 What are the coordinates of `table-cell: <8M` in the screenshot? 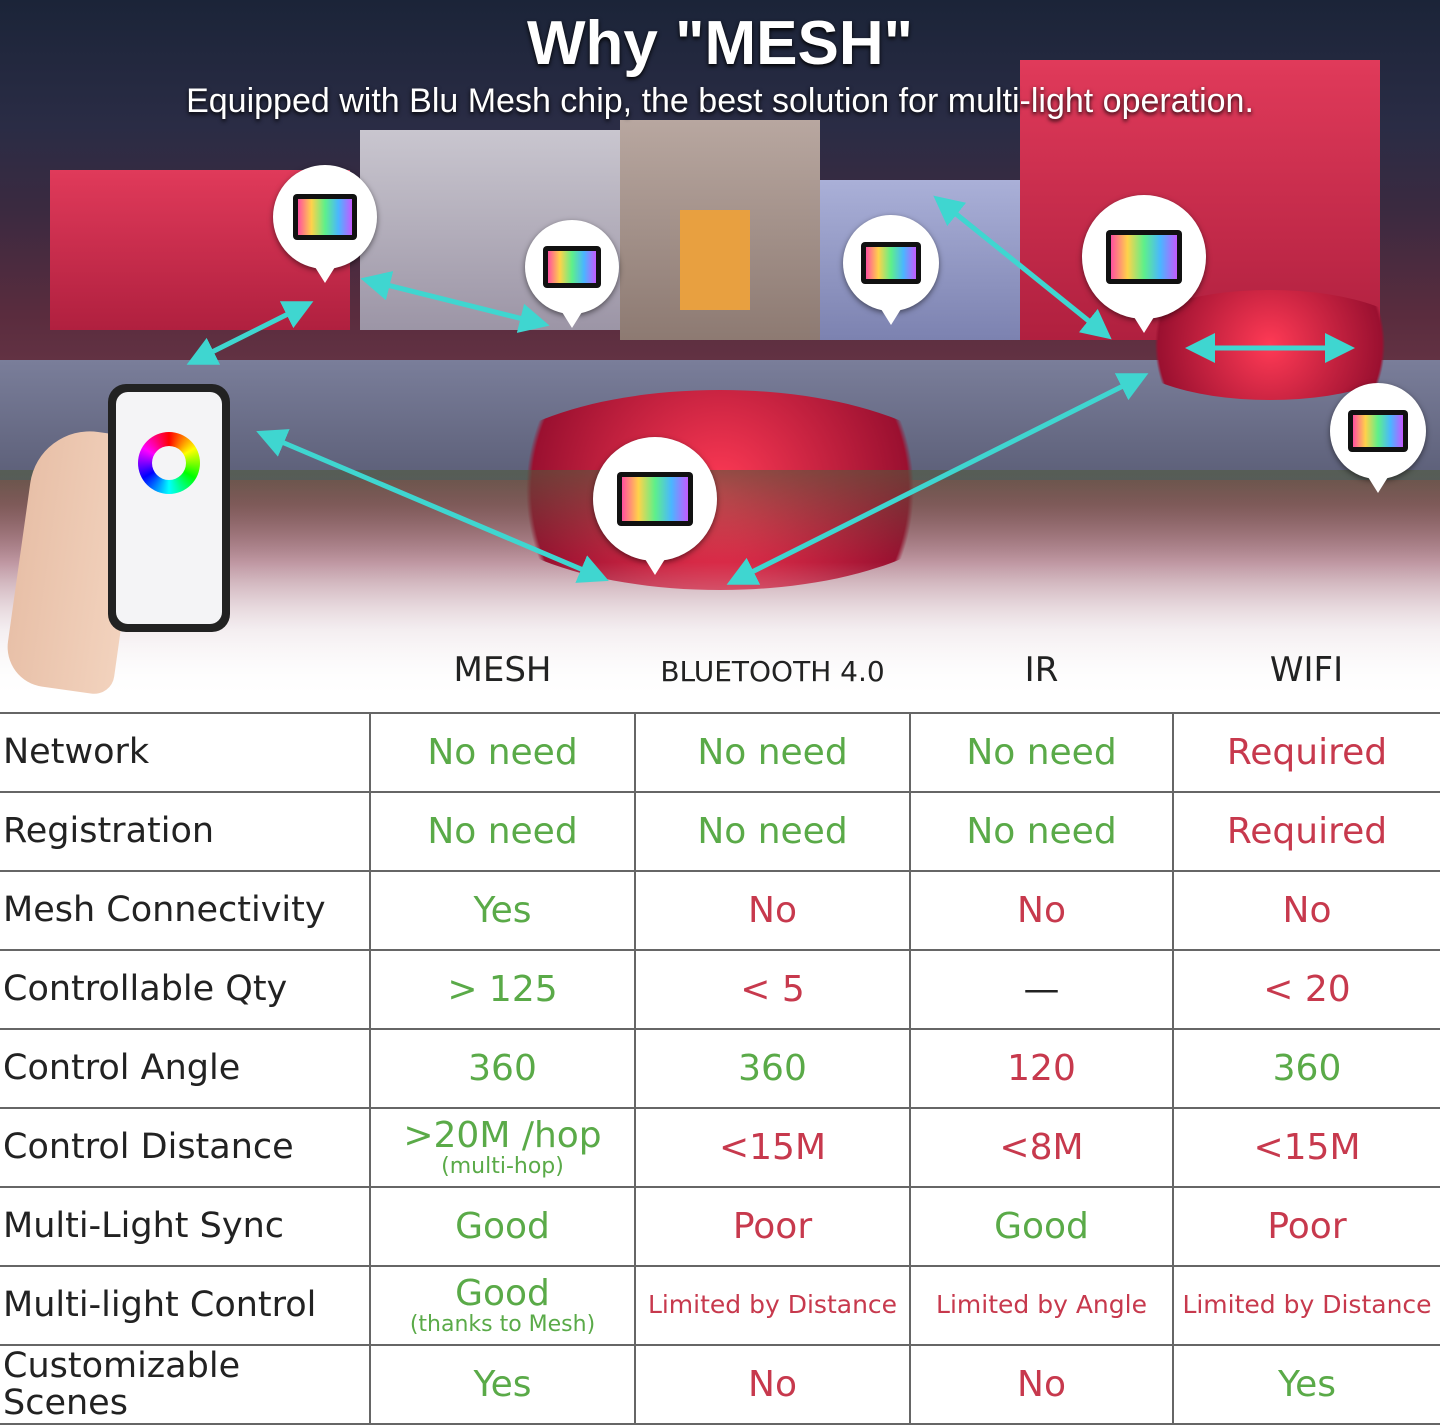 It's located at (1041, 1147).